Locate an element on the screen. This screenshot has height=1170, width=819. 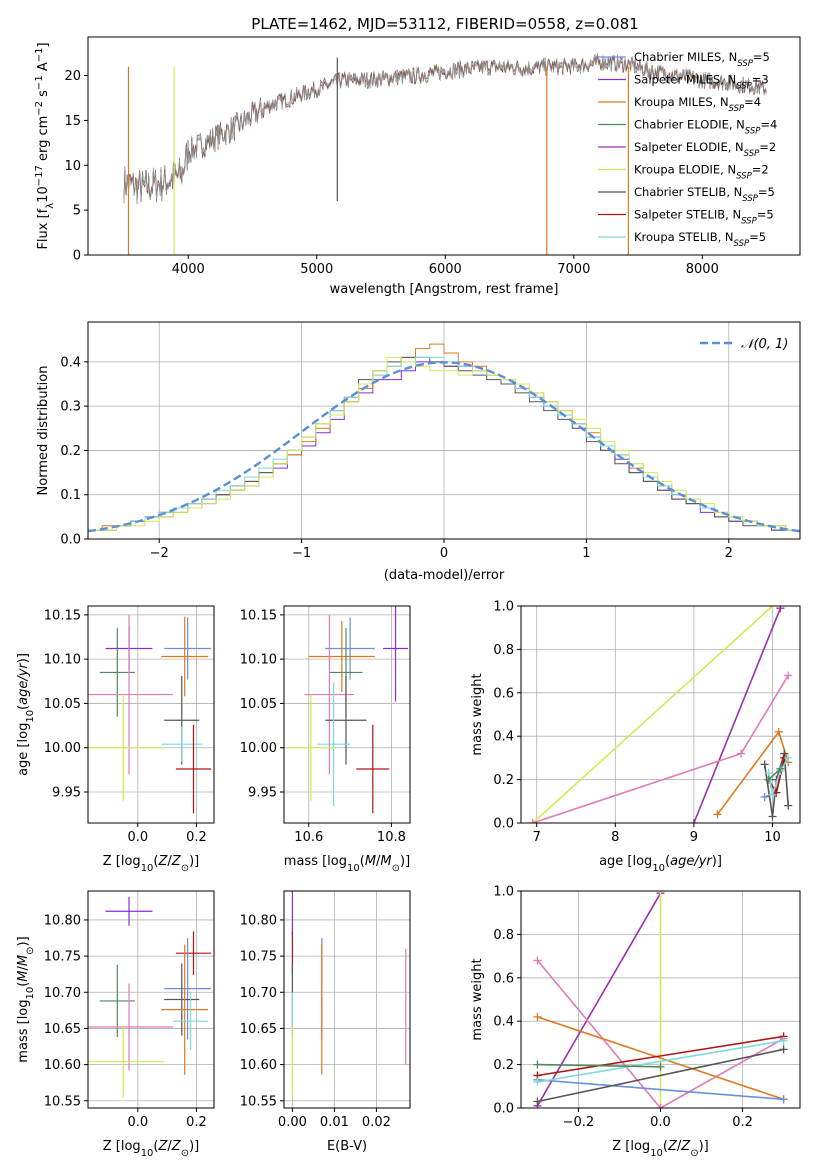
x-tick-label: 0.01 is located at coordinates (334, 1122).